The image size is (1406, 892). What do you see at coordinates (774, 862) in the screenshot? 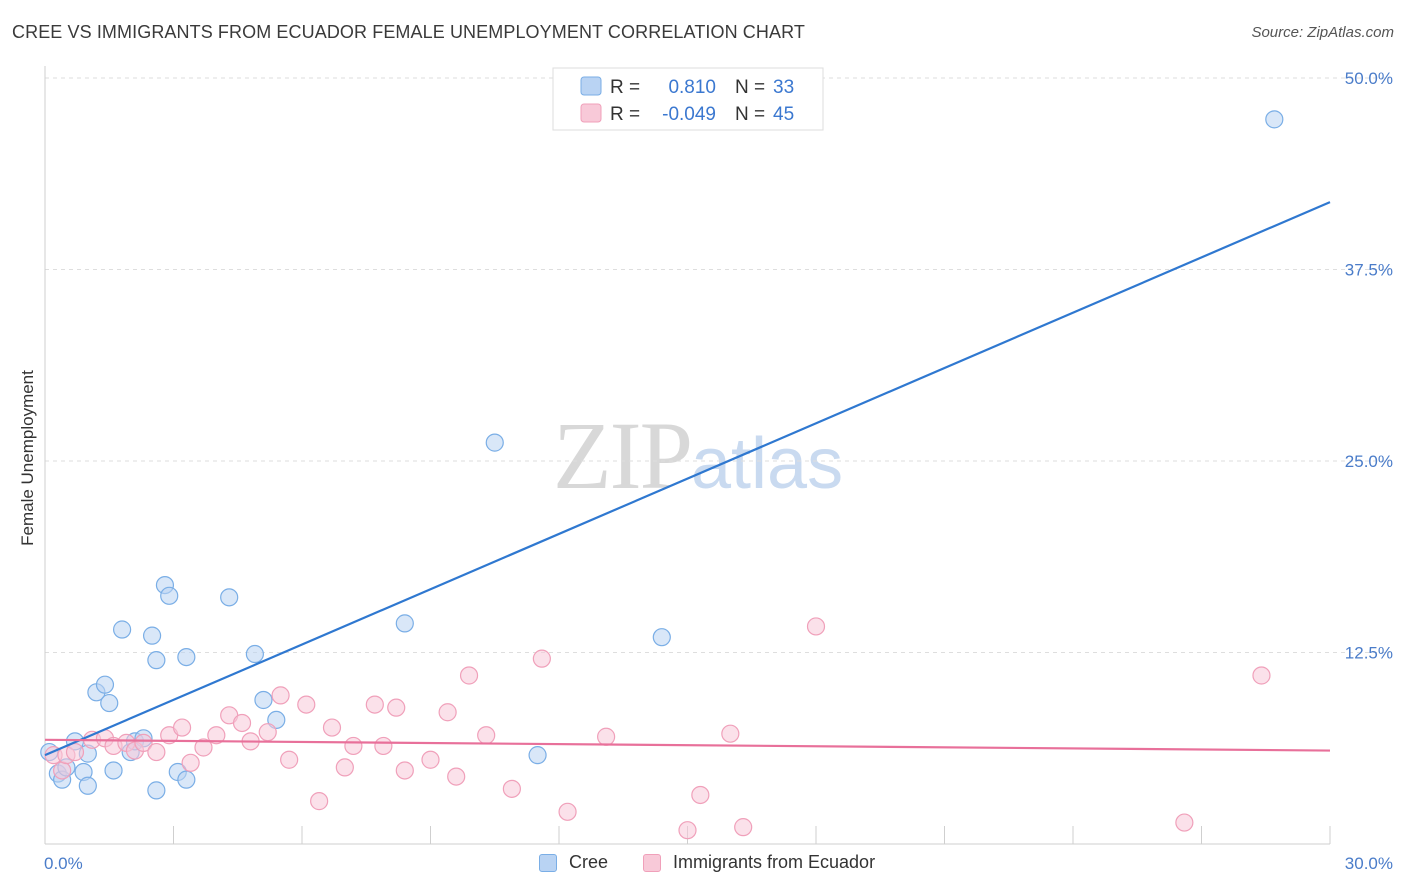
I see `legend-label-ecuador: Immigrants from Ecuador` at bounding box center [774, 862].